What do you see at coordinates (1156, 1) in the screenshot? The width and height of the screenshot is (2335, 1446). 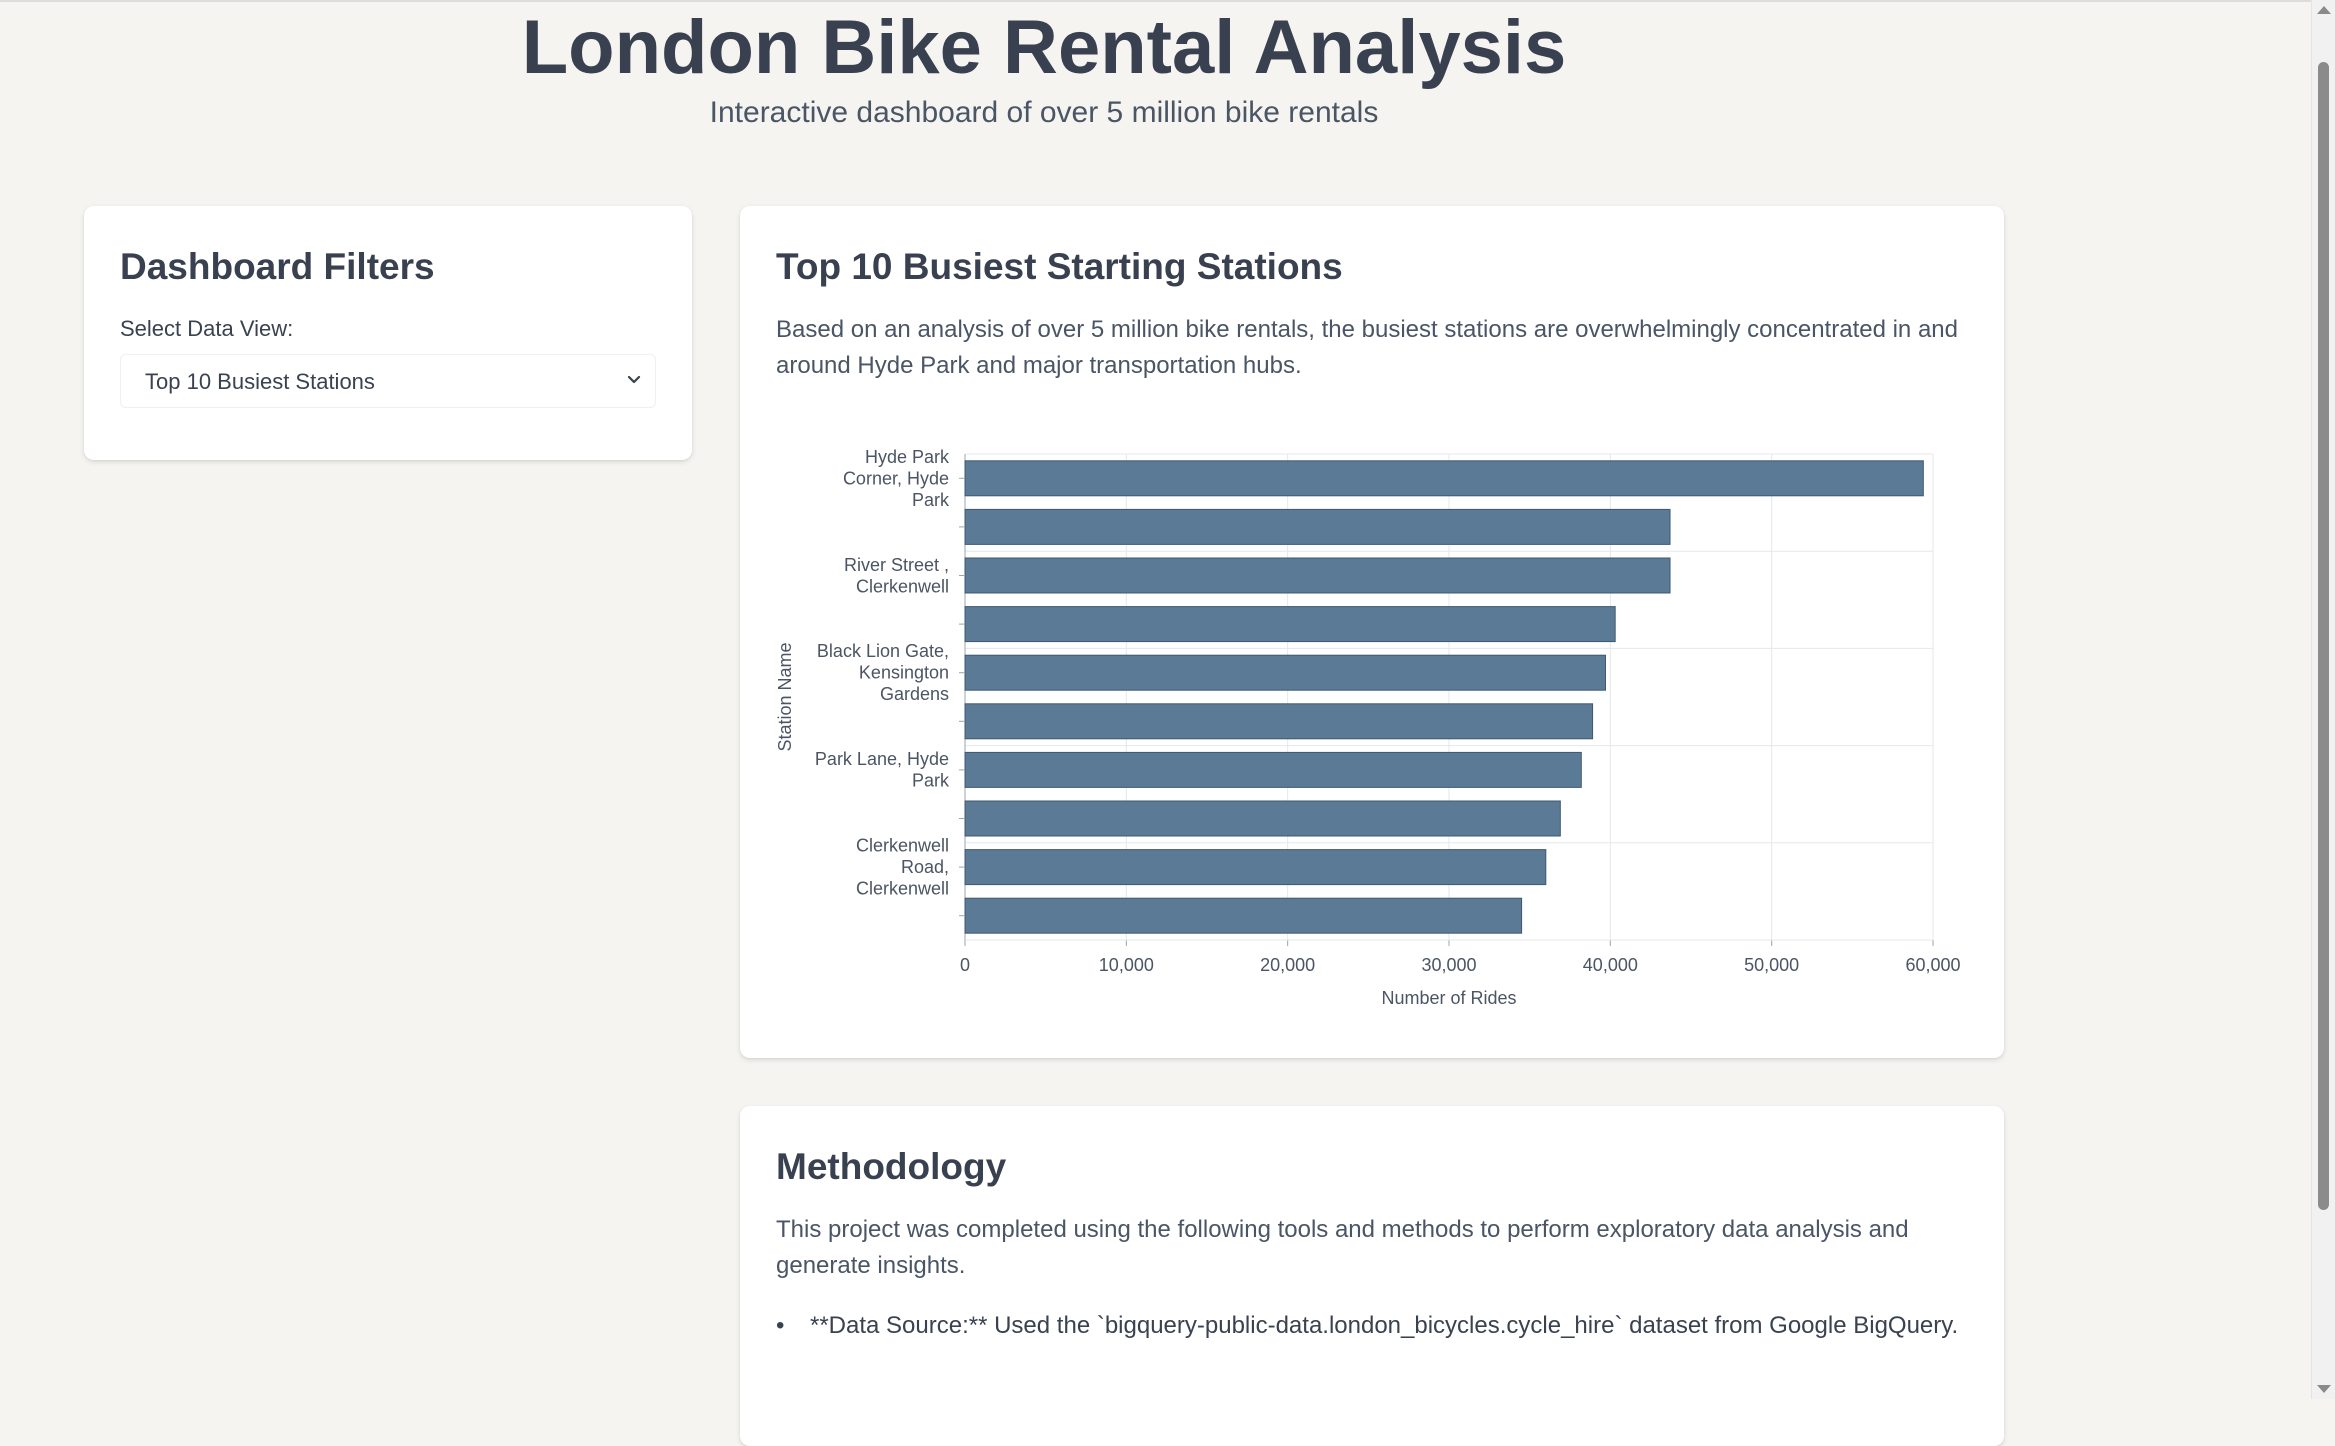 I see `top-border` at bounding box center [1156, 1].